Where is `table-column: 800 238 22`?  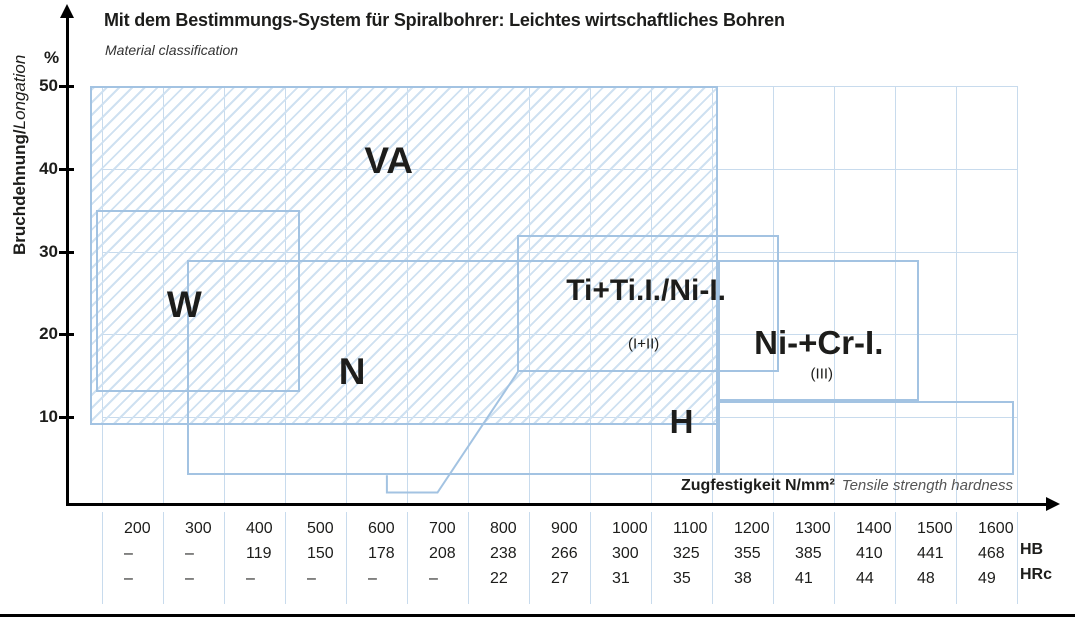
table-column: 800 238 22 is located at coordinates (498, 553).